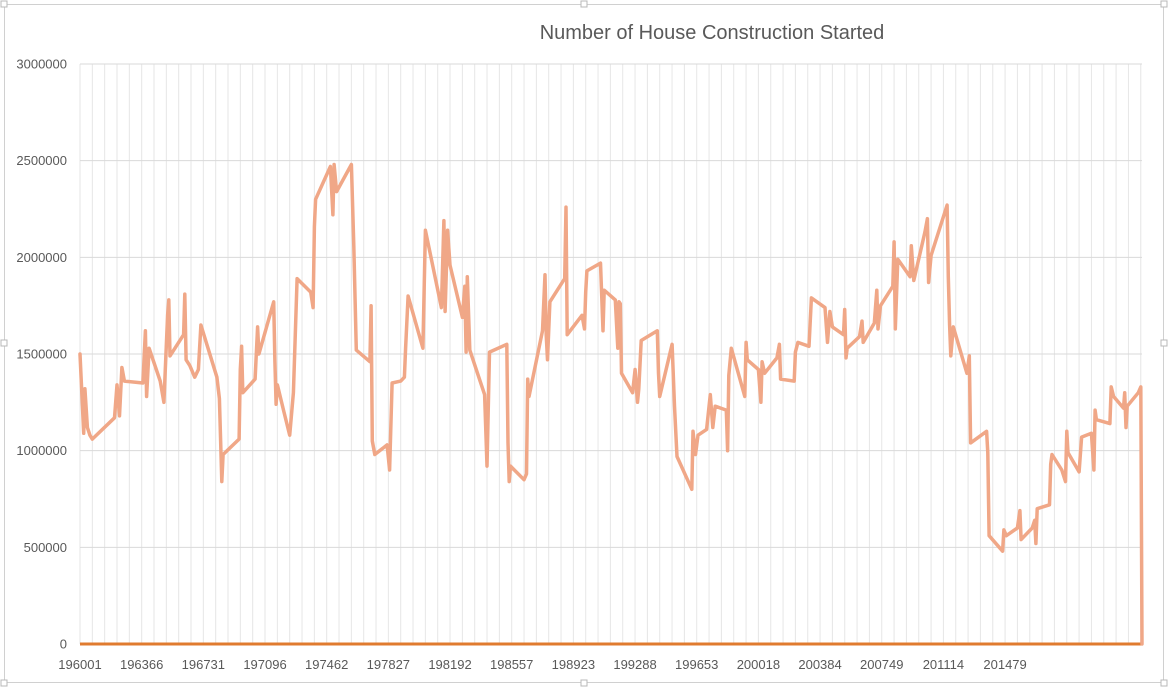 This screenshot has width=1168, height=687. I want to click on x-tick-label: 200749, so click(881, 664).